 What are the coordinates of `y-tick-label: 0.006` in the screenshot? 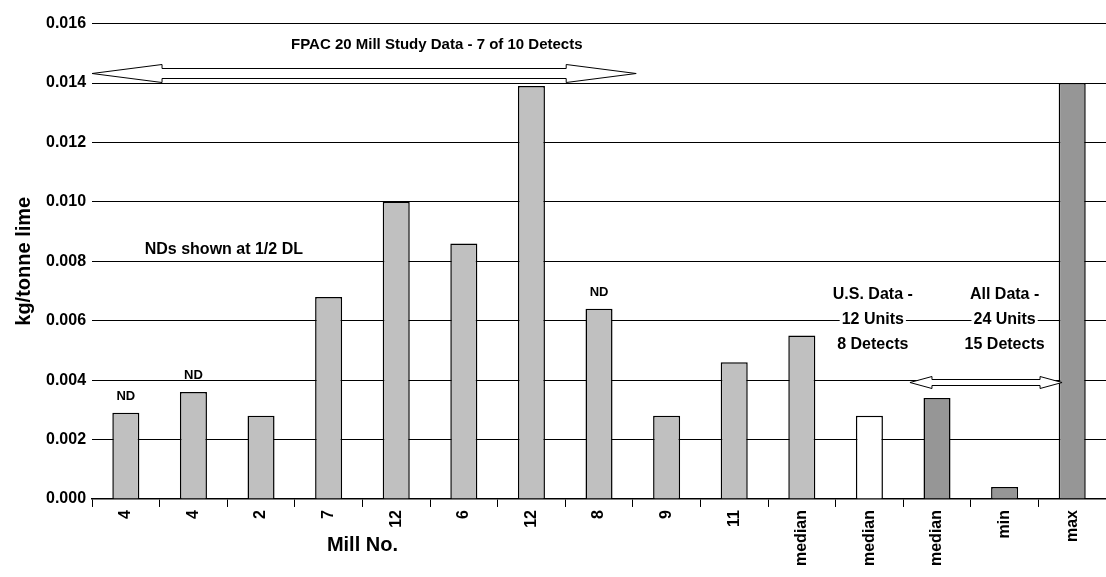 It's located at (66, 320).